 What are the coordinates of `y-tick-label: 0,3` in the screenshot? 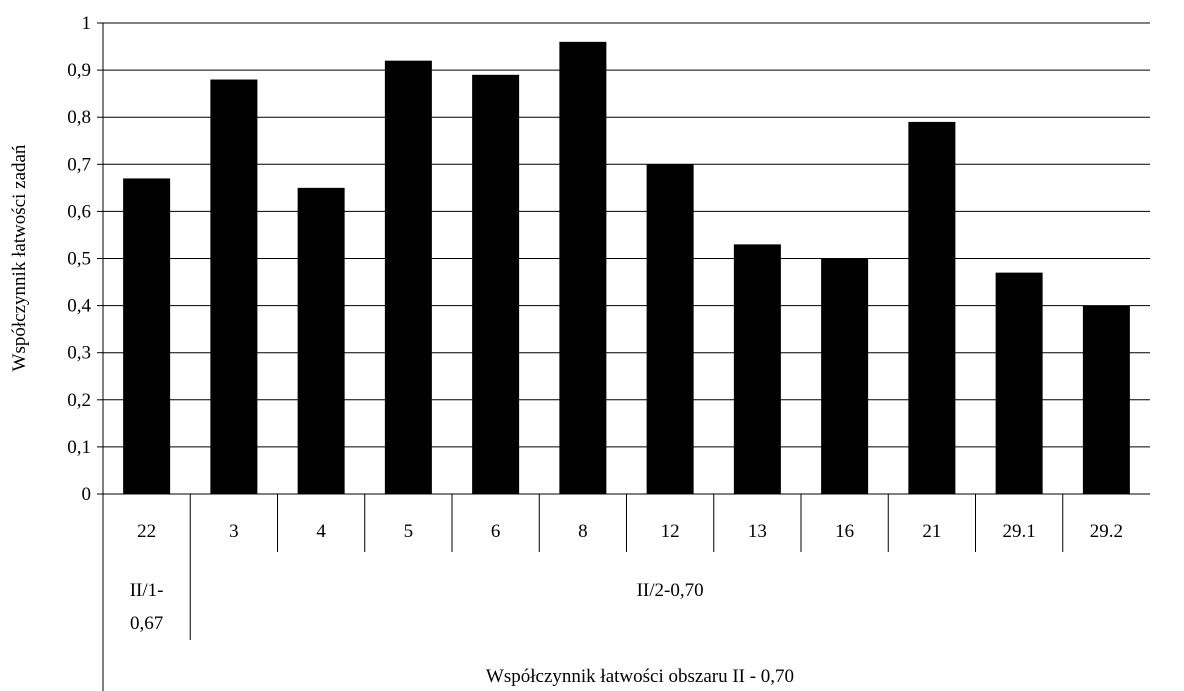 It's located at (79, 353).